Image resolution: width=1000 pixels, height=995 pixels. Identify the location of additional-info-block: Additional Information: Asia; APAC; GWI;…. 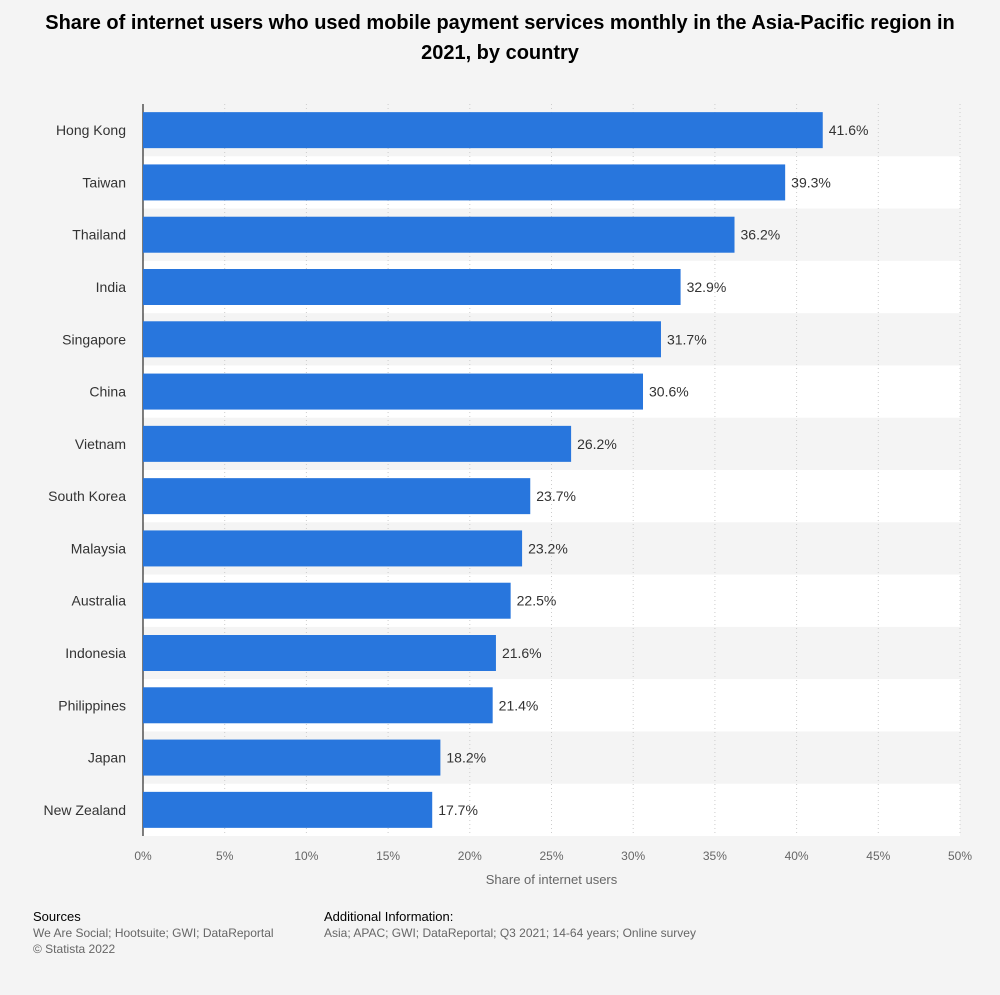
(510, 925).